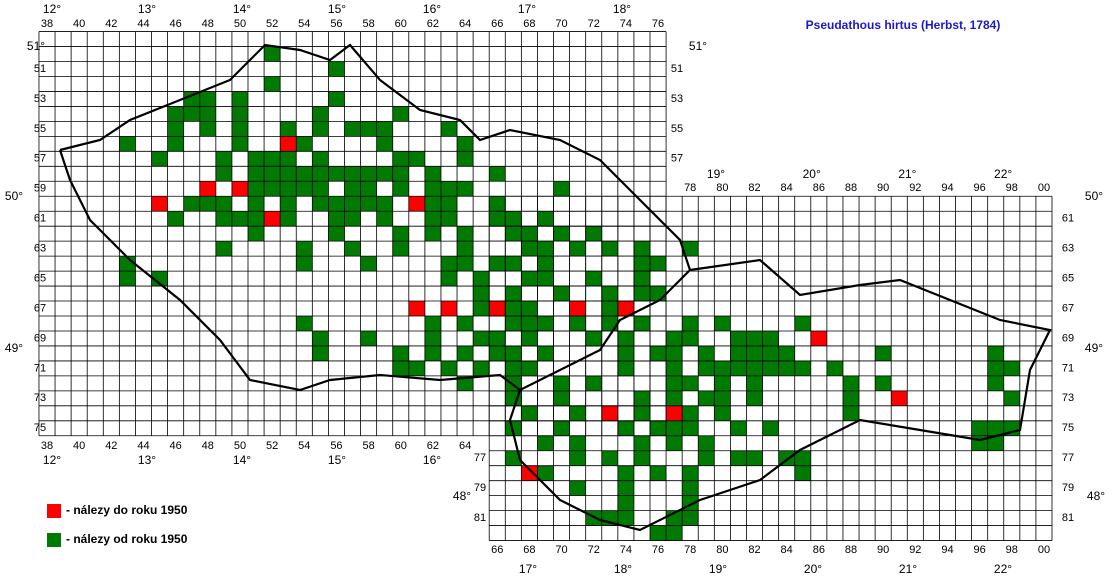  What do you see at coordinates (813, 569) in the screenshot?
I see `grid-label: 20°` at bounding box center [813, 569].